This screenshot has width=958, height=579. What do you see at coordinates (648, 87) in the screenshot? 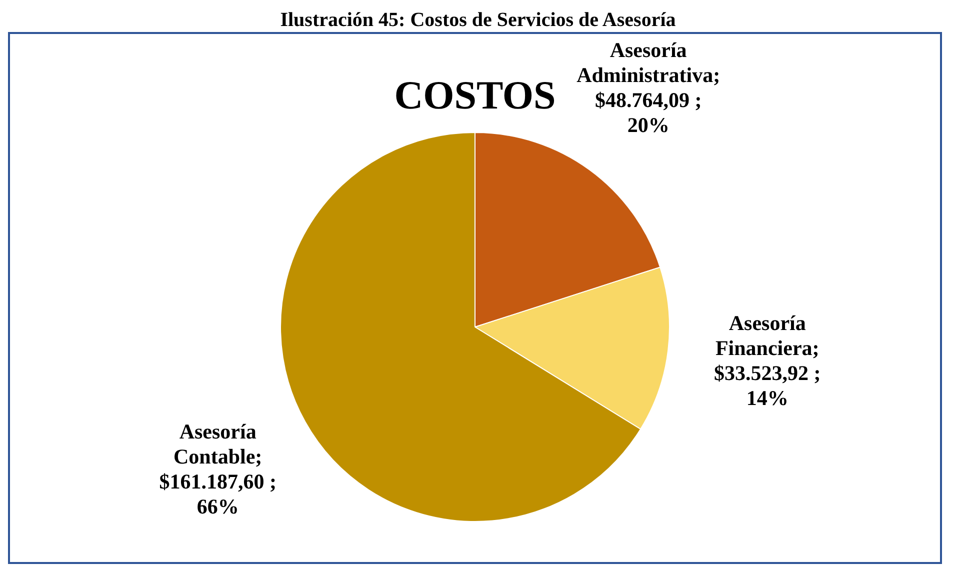
I see `slice-label: Asesoría Administrativa; $48.764,09 ; 20%` at bounding box center [648, 87].